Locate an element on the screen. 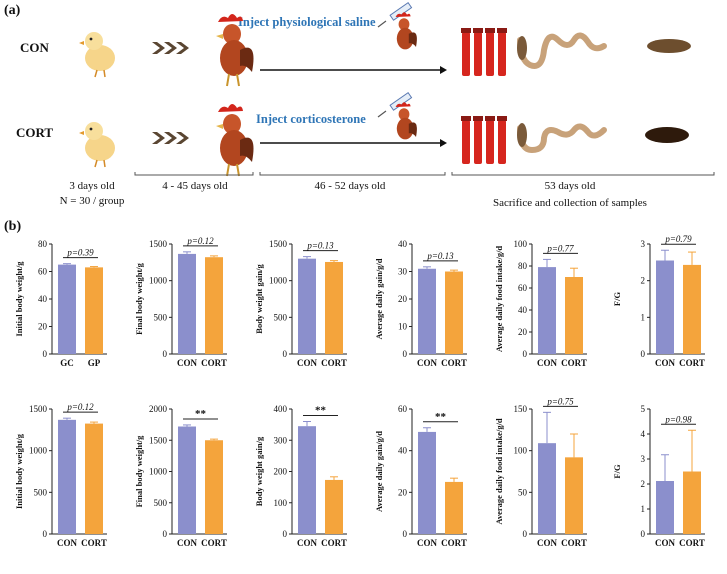 This screenshot has width=727, height=574. significance-annotation: p=0.12 is located at coordinates (200, 241).